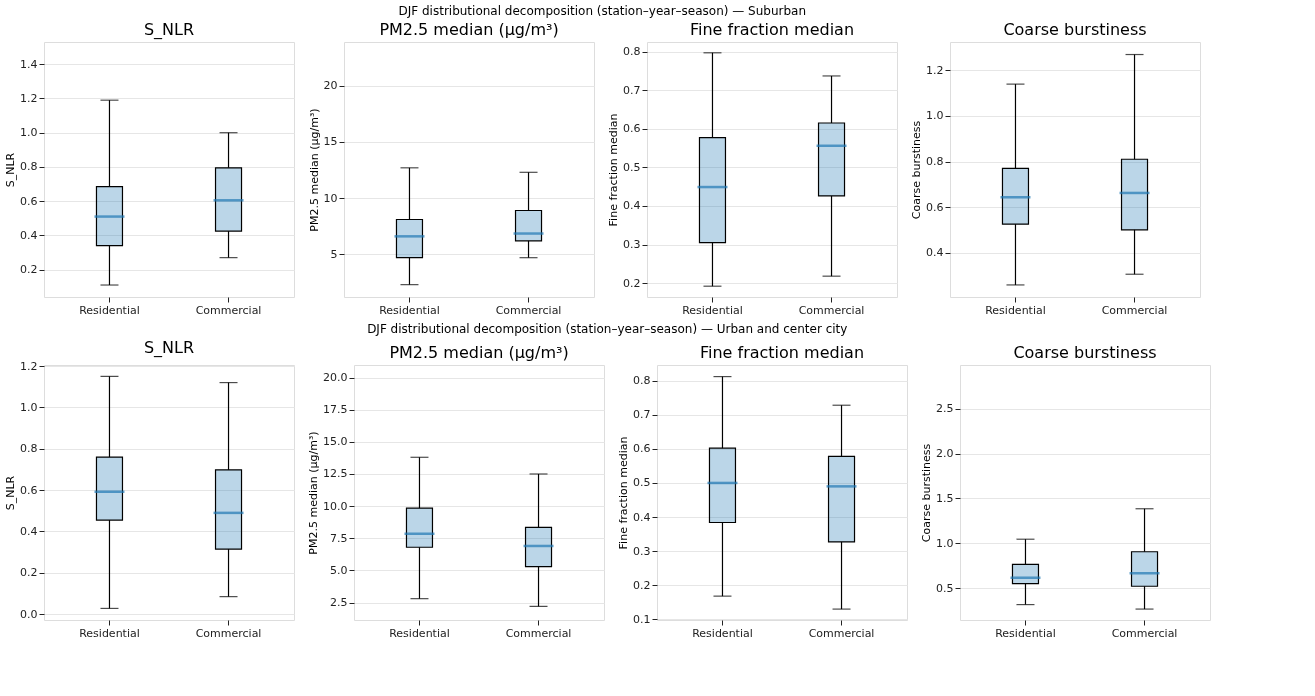 This screenshot has width=1315, height=696. Describe the element at coordinates (335, 506) in the screenshot. I see `y-tick-label: 10.0` at that location.